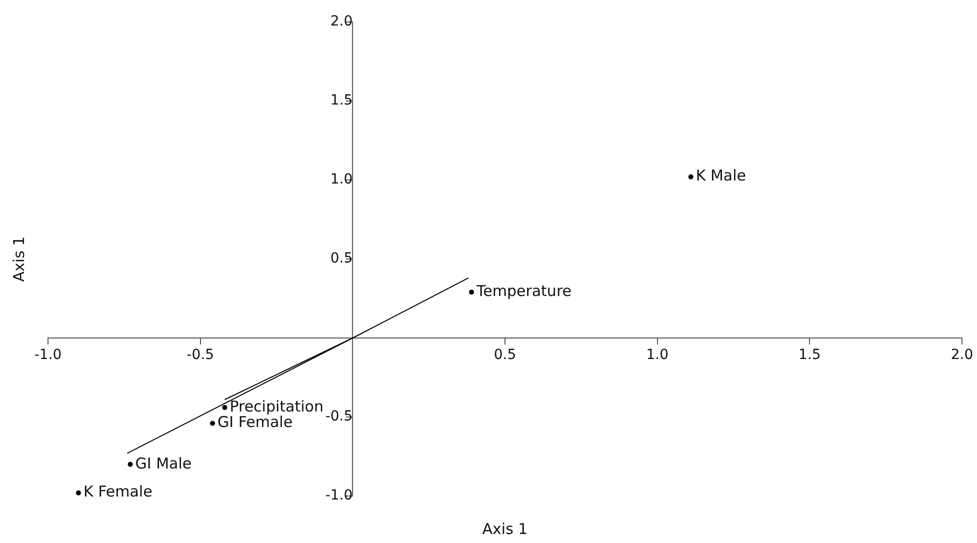 Image resolution: width=977 pixels, height=543 pixels. Describe the element at coordinates (657, 355) in the screenshot. I see `x-tick-label: 1.0` at that location.